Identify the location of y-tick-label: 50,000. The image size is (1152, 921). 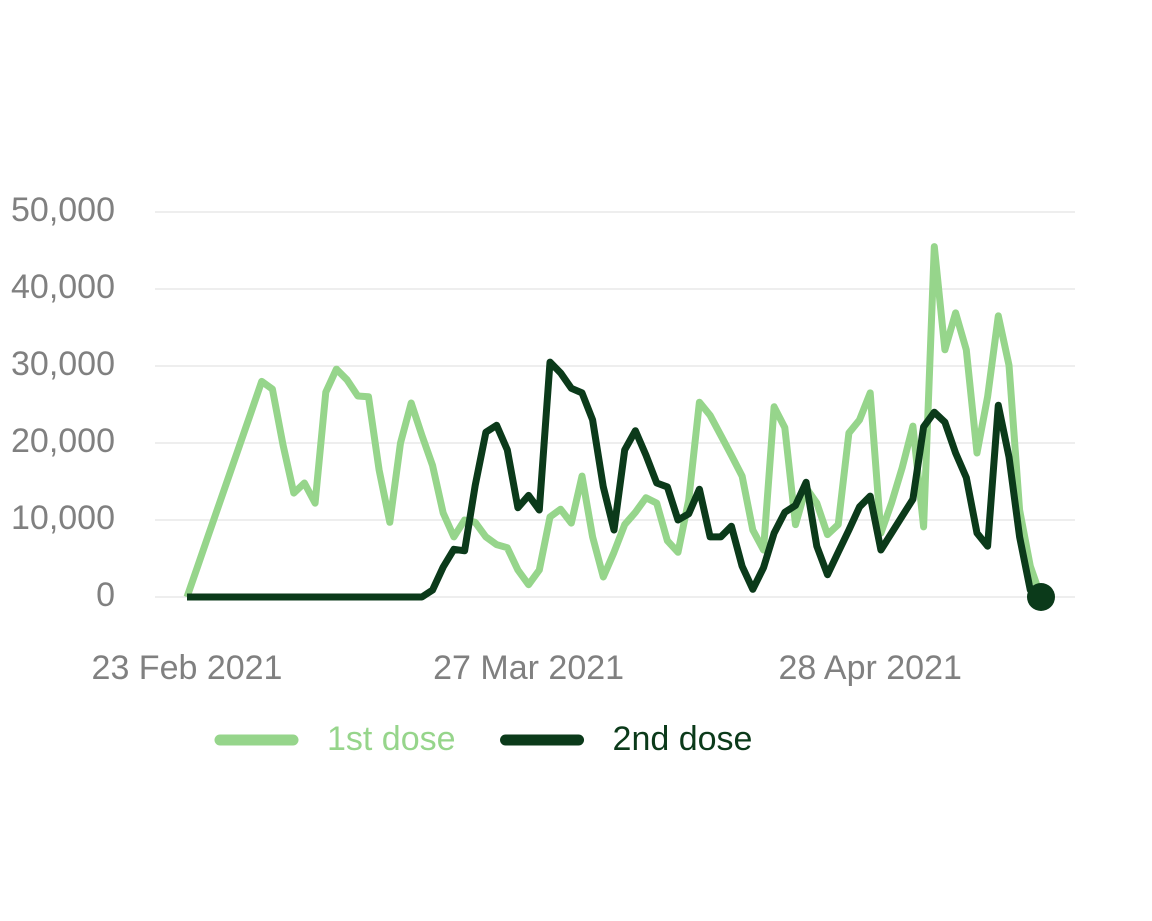
(63, 210).